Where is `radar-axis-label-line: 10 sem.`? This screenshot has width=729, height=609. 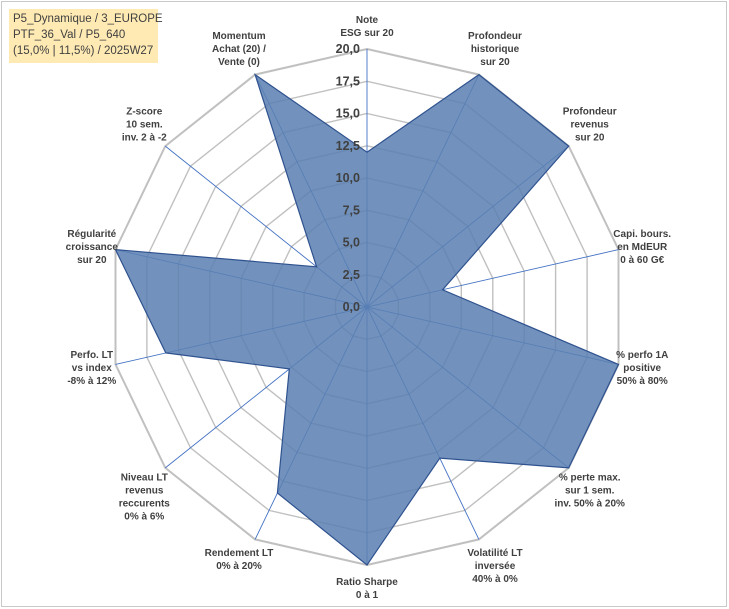 radar-axis-label-line: 10 sem. is located at coordinates (144, 124).